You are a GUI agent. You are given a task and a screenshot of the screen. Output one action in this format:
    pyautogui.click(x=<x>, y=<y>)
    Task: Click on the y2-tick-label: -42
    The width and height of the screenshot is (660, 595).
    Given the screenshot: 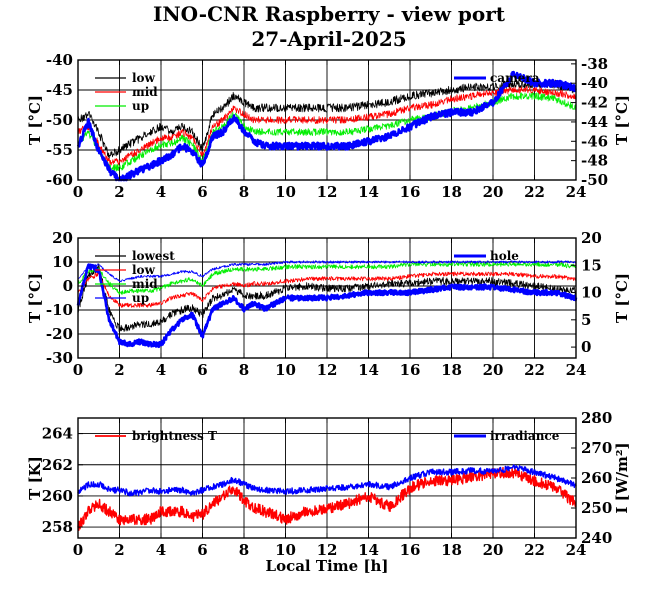 What is the action you would take?
    pyautogui.click(x=594, y=103)
    